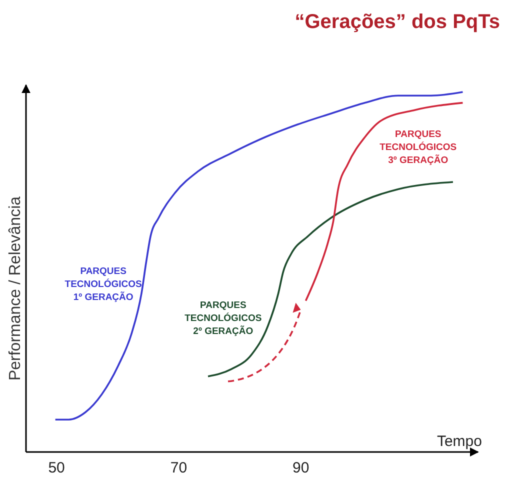 The image size is (508, 483). Describe the element at coordinates (459, 441) in the screenshot. I see `x-axis-title: Tempo` at that location.